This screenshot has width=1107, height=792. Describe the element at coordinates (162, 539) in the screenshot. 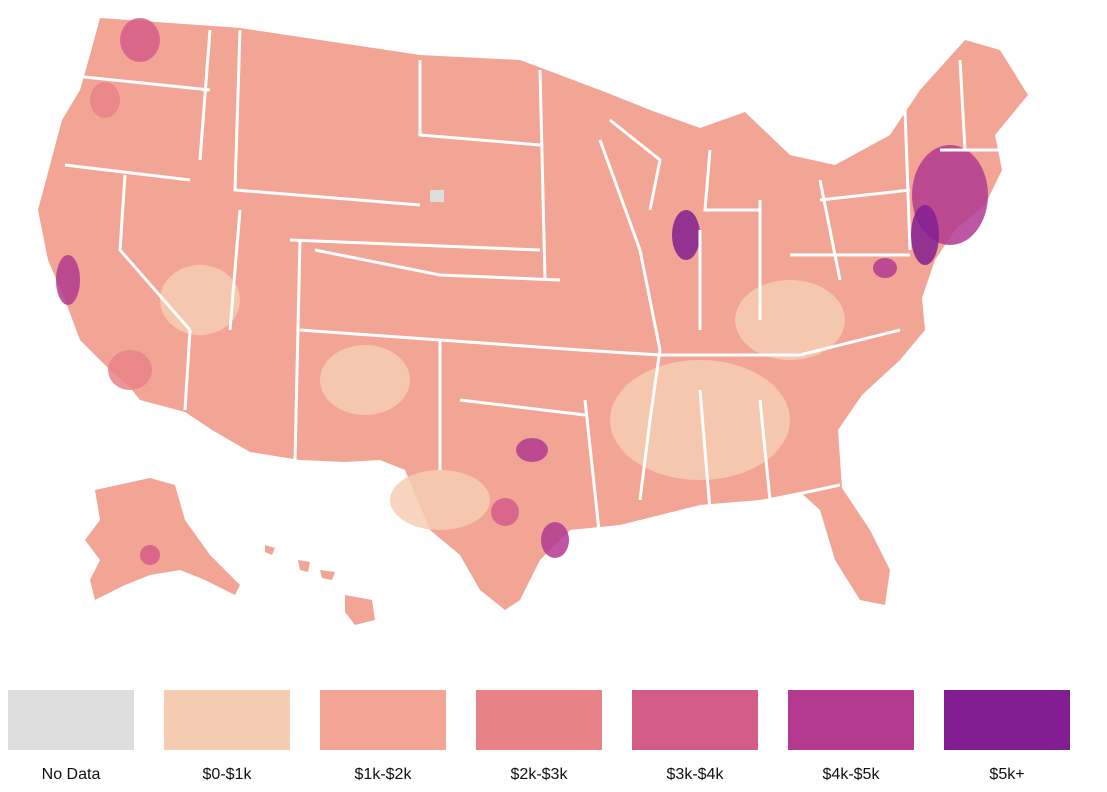

I see `alaska-shape` at that location.